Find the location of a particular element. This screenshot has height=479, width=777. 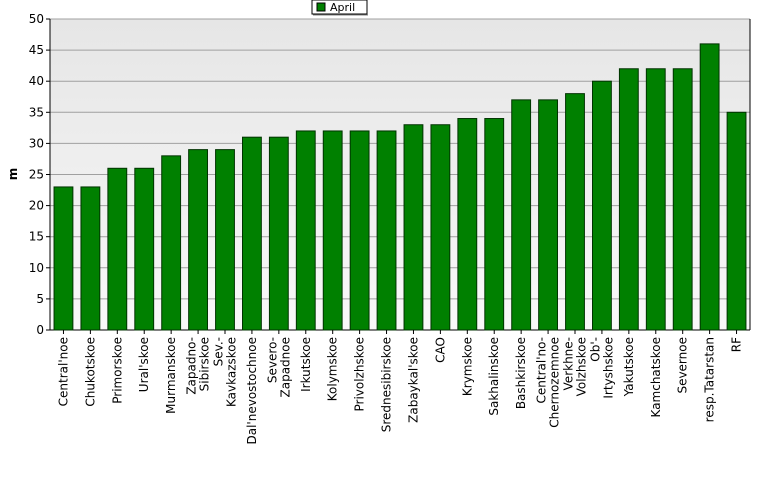

x-tick-label: RF is located at coordinates (737, 344).